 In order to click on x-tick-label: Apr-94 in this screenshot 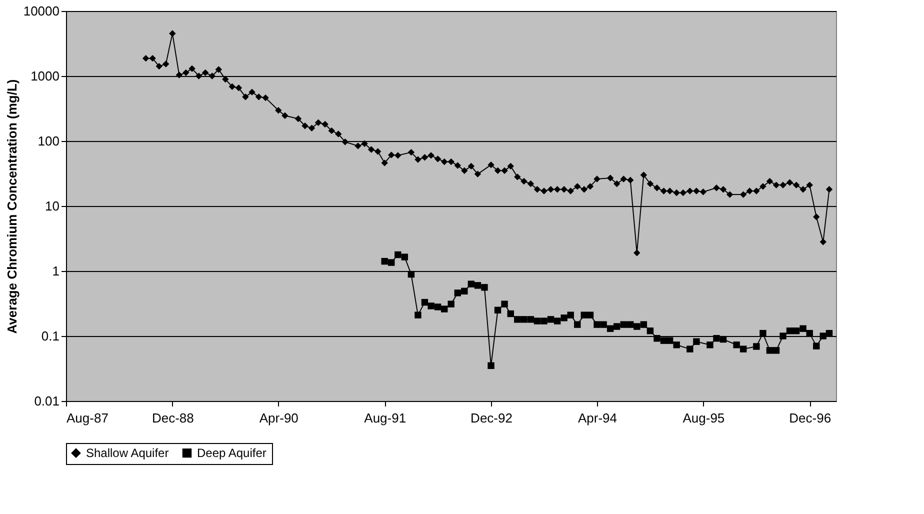, I will do `click(598, 418)`.